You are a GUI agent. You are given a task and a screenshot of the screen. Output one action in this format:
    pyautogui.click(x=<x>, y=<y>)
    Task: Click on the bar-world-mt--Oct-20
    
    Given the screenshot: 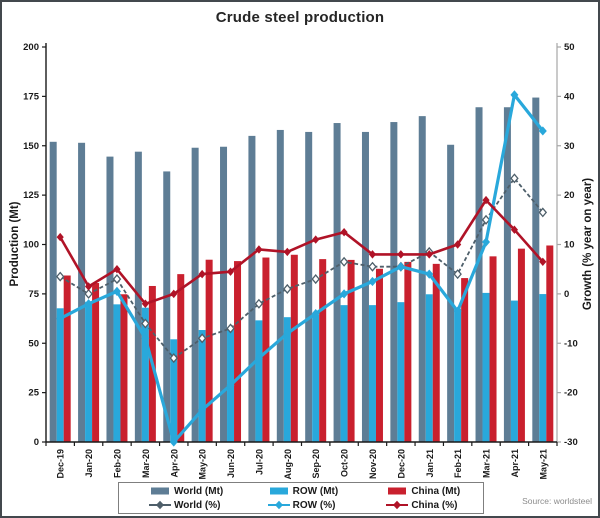 What is the action you would take?
    pyautogui.click(x=337, y=282)
    